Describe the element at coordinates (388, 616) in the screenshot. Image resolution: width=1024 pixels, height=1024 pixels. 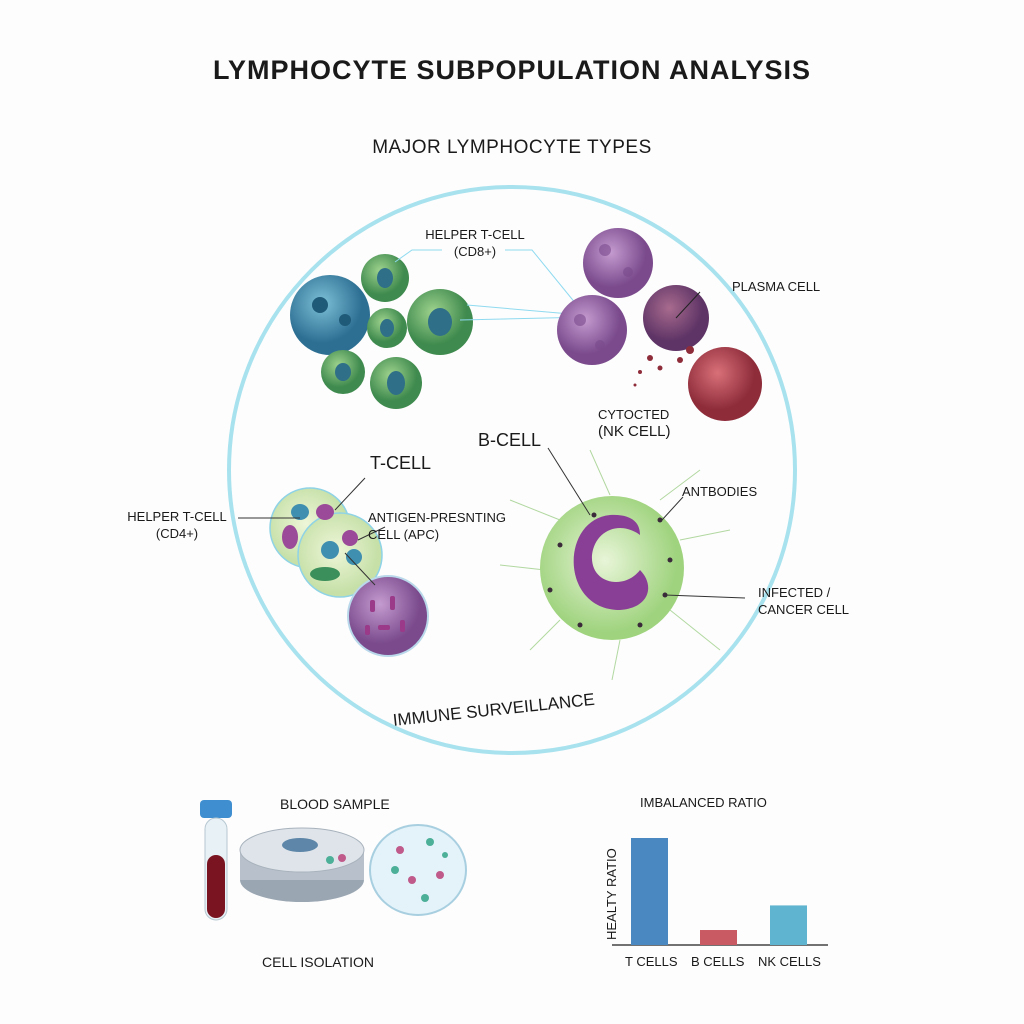
I see `infected-purple-cell` at that location.